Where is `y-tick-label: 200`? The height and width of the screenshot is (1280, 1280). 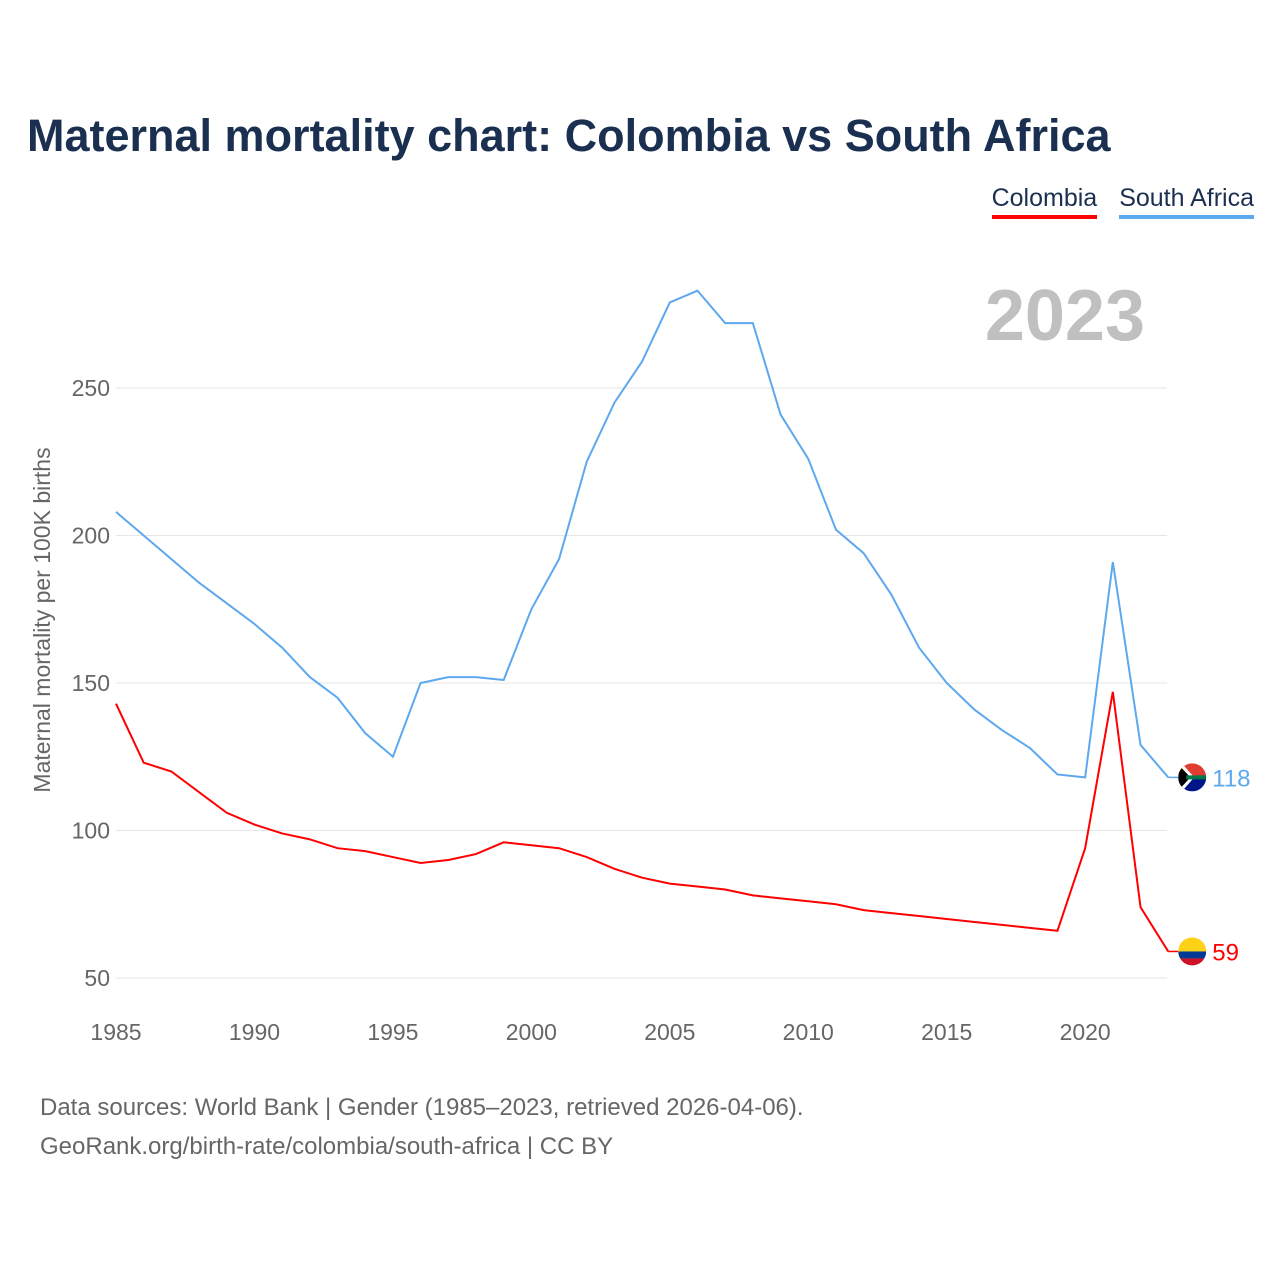
y-tick-label: 200 is located at coordinates (91, 536).